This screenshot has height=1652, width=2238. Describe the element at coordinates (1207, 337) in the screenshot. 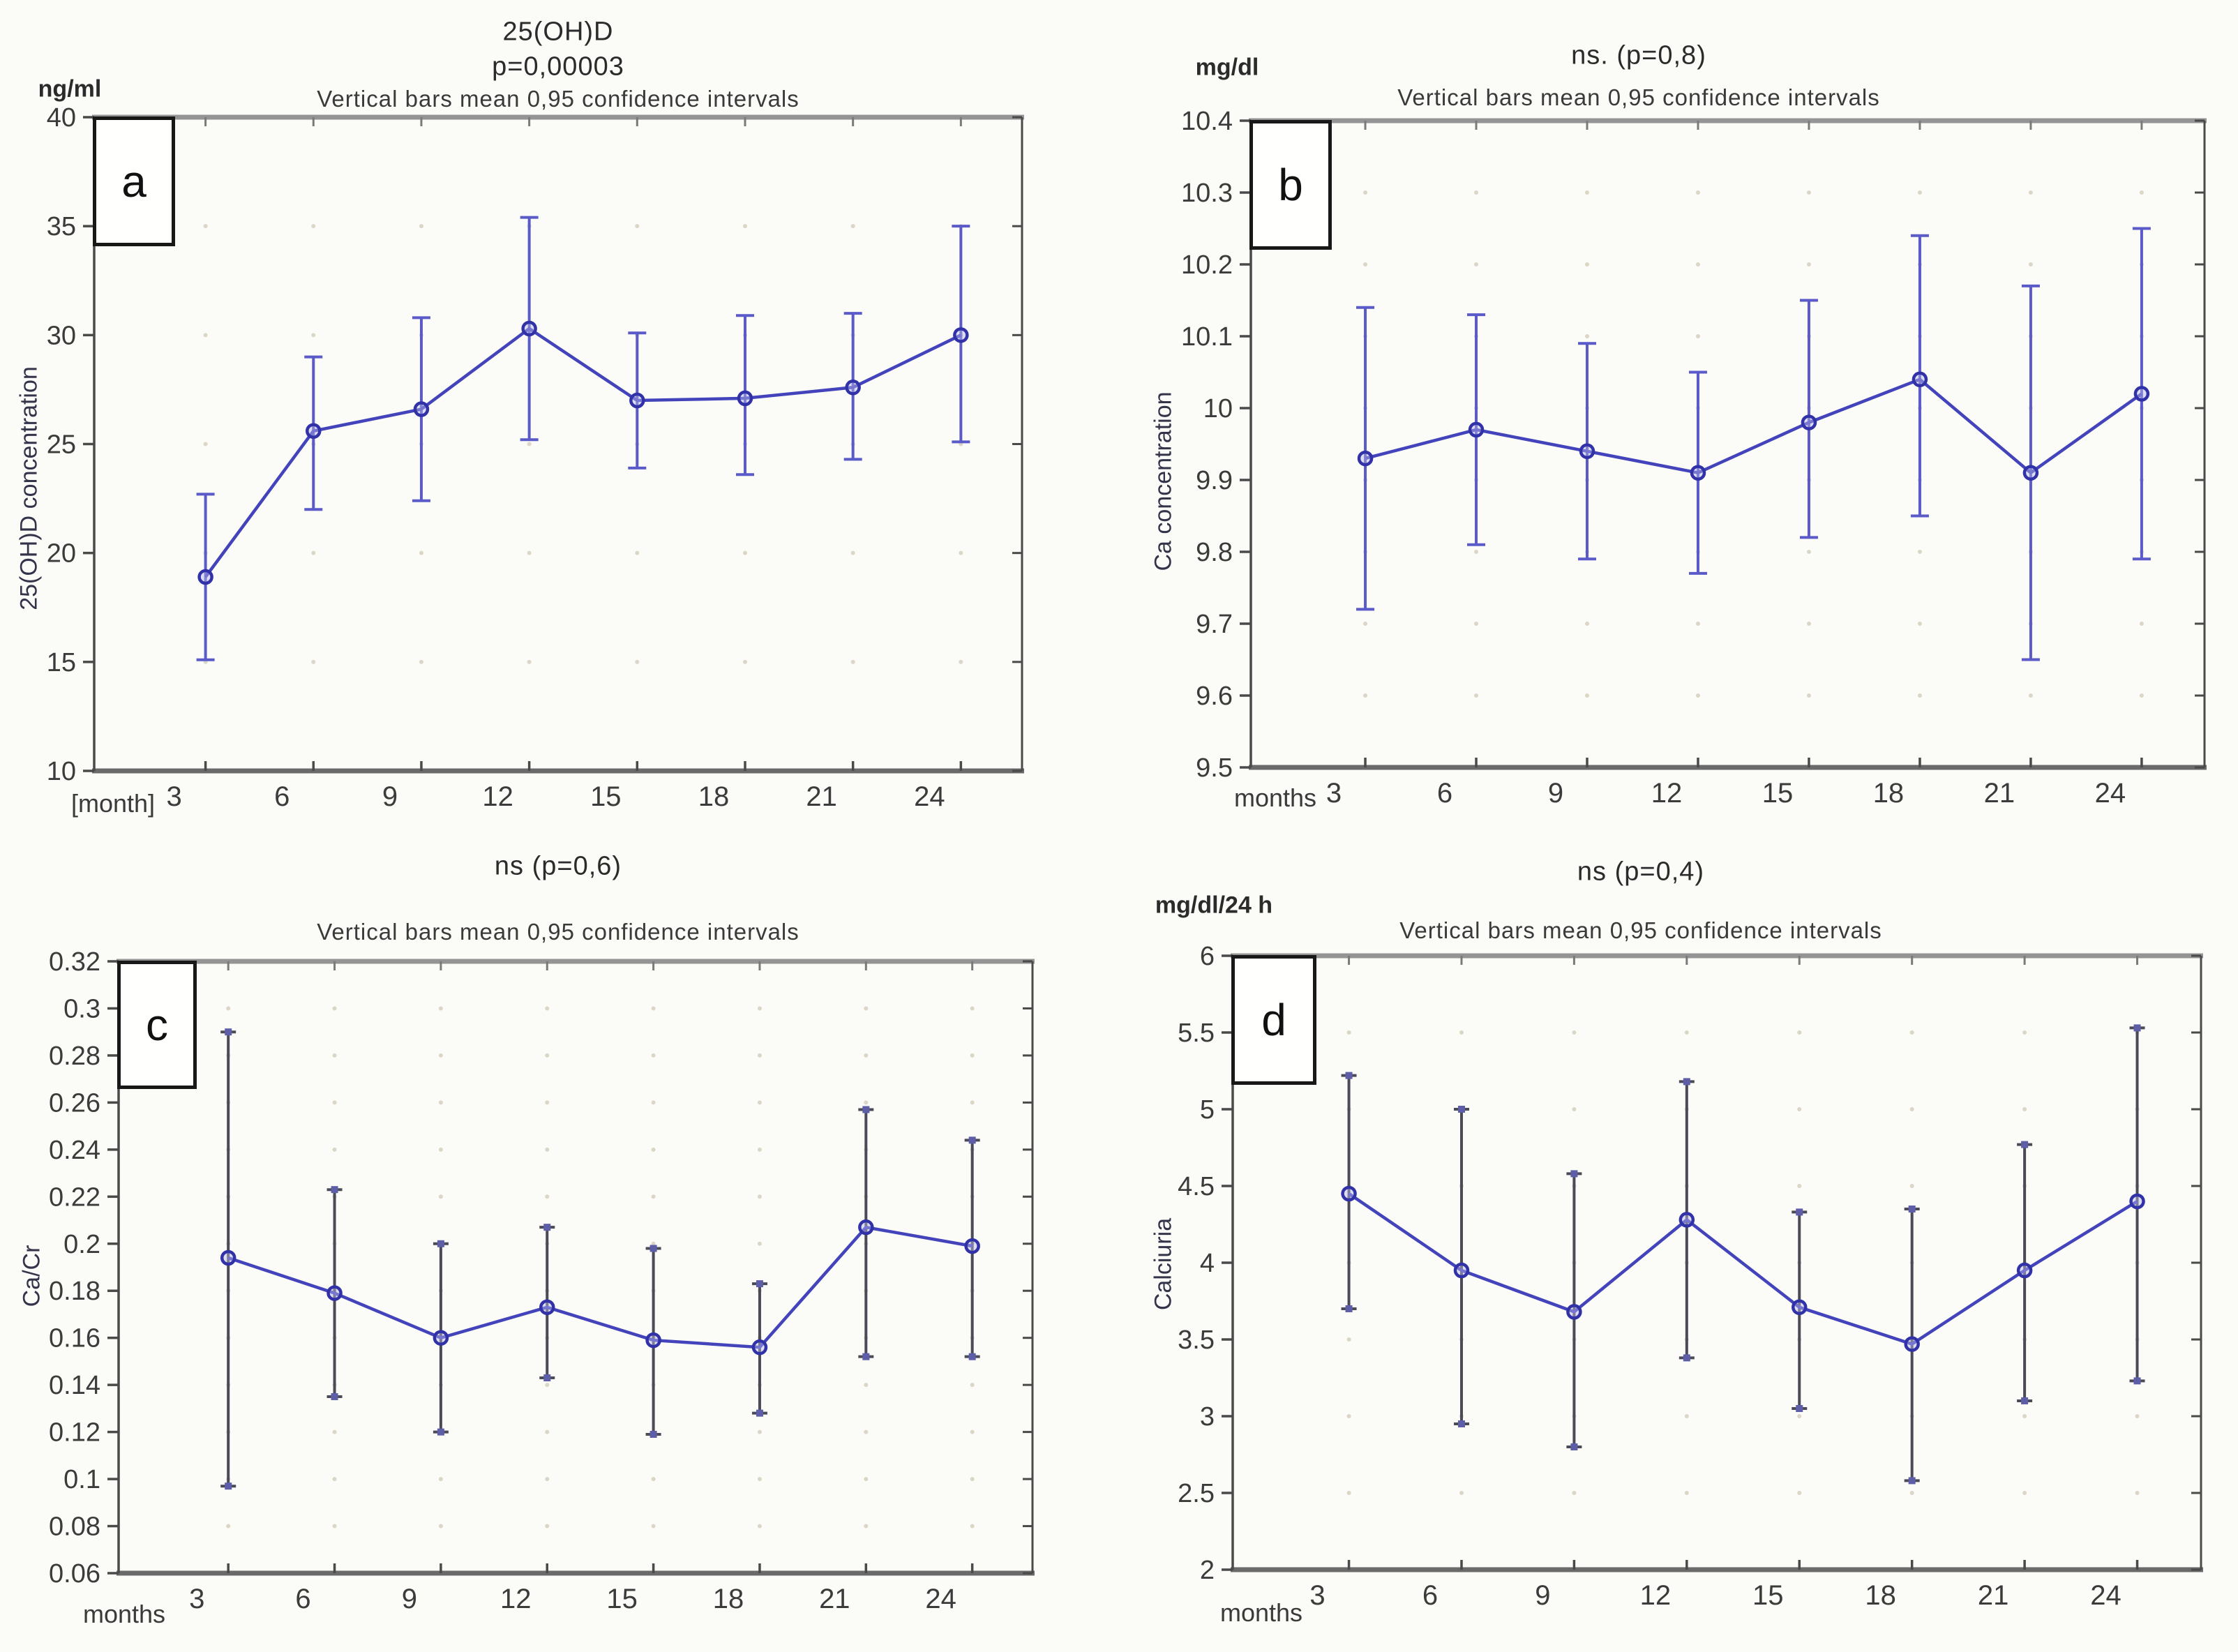

I see `y-tick-label: 10.1` at that location.